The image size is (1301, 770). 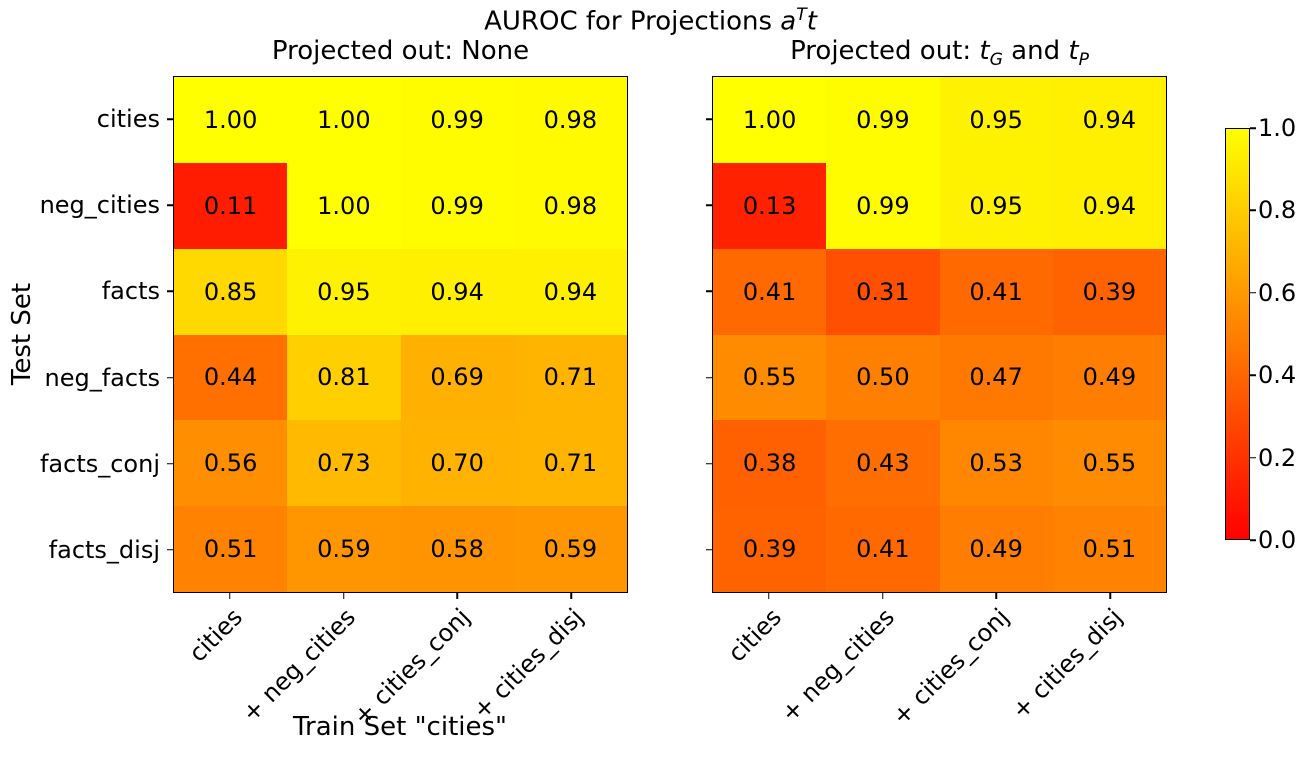 I want to click on heatmap-cell: 0.31, so click(x=883, y=291).